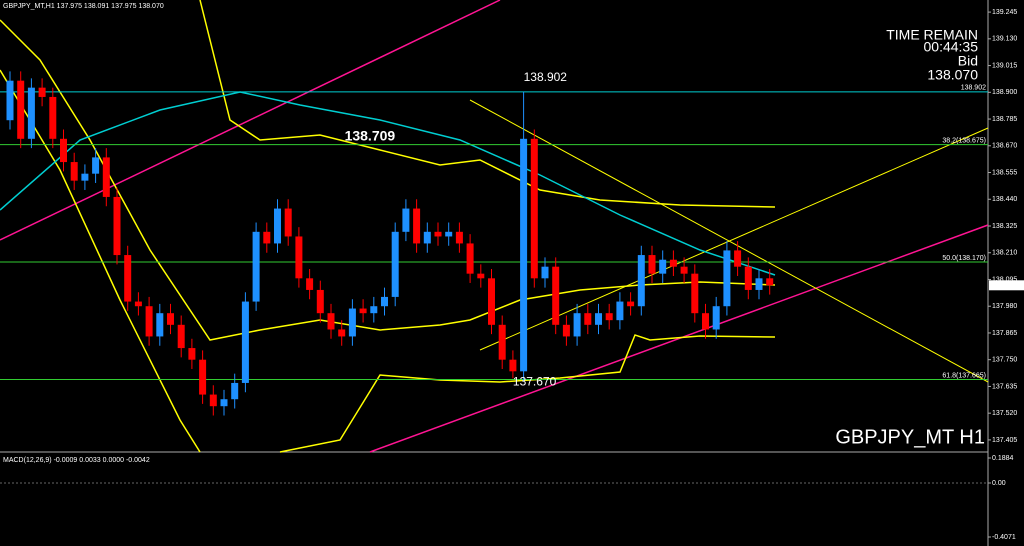 This screenshot has height=546, width=1024. Describe the element at coordinates (1004, 306) in the screenshot. I see `y-tick-label: 137.980` at that location.